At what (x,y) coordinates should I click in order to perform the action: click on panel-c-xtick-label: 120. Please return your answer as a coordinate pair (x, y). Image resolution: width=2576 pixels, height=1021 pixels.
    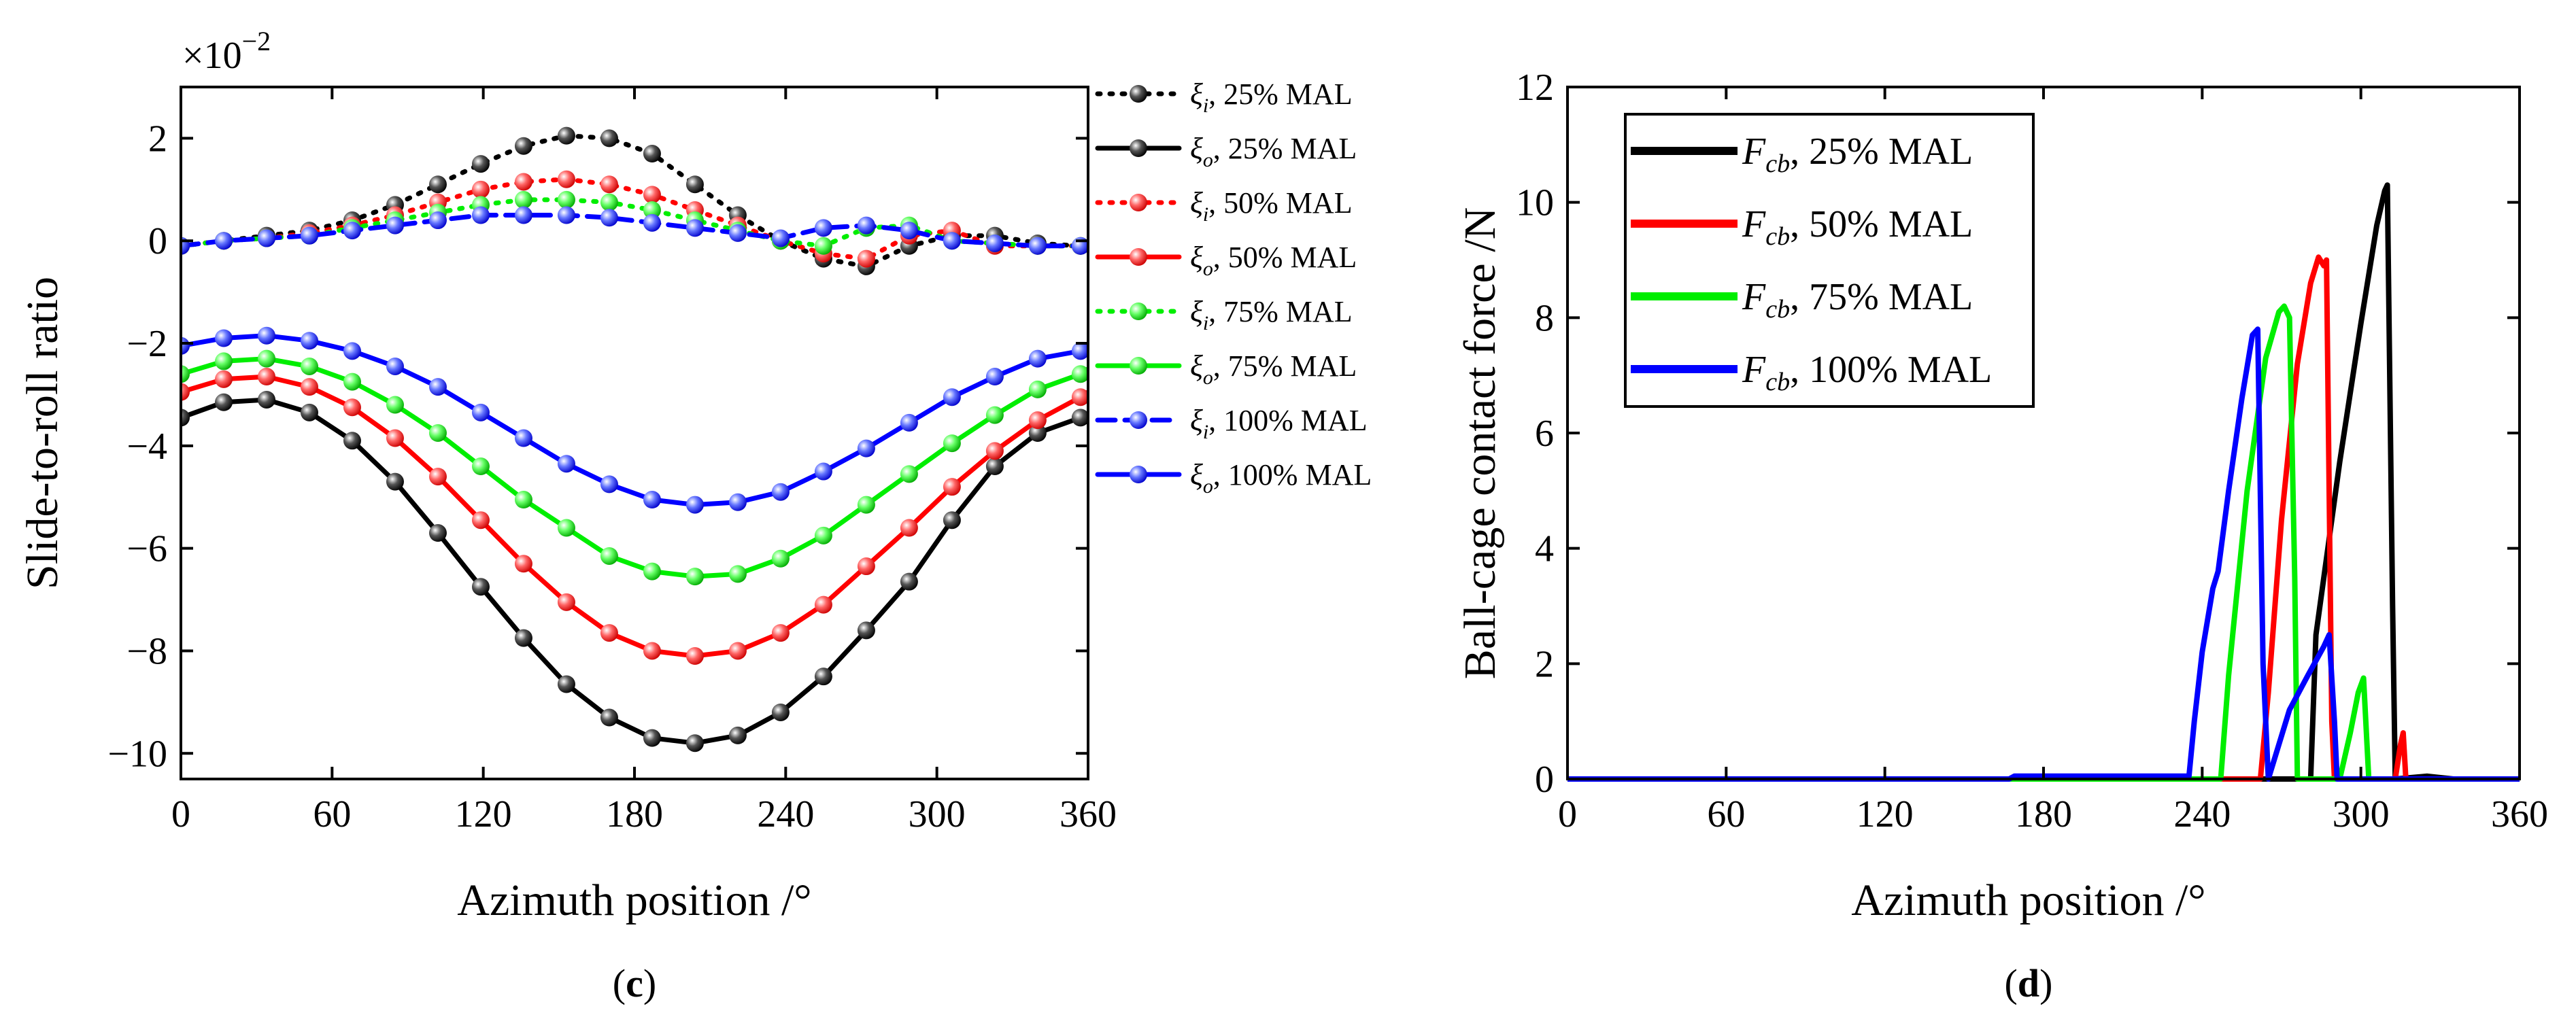
    Looking at the image, I should click on (483, 814).